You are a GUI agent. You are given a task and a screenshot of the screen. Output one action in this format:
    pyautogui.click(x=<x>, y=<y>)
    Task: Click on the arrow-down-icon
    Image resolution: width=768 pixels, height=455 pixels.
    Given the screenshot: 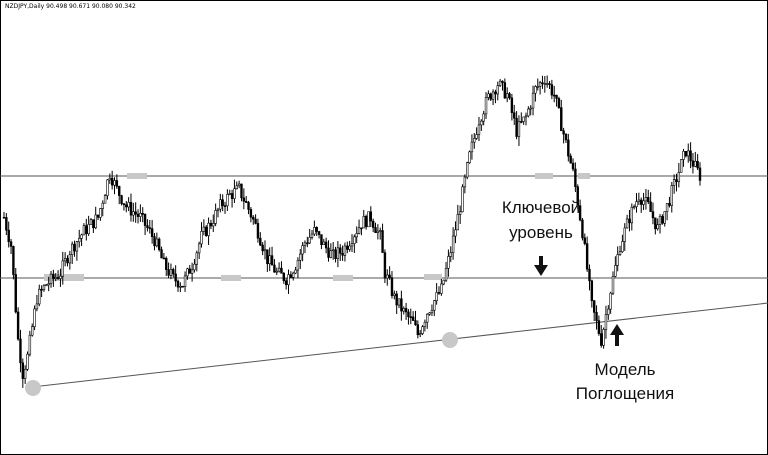 What is the action you would take?
    pyautogui.click(x=541, y=266)
    